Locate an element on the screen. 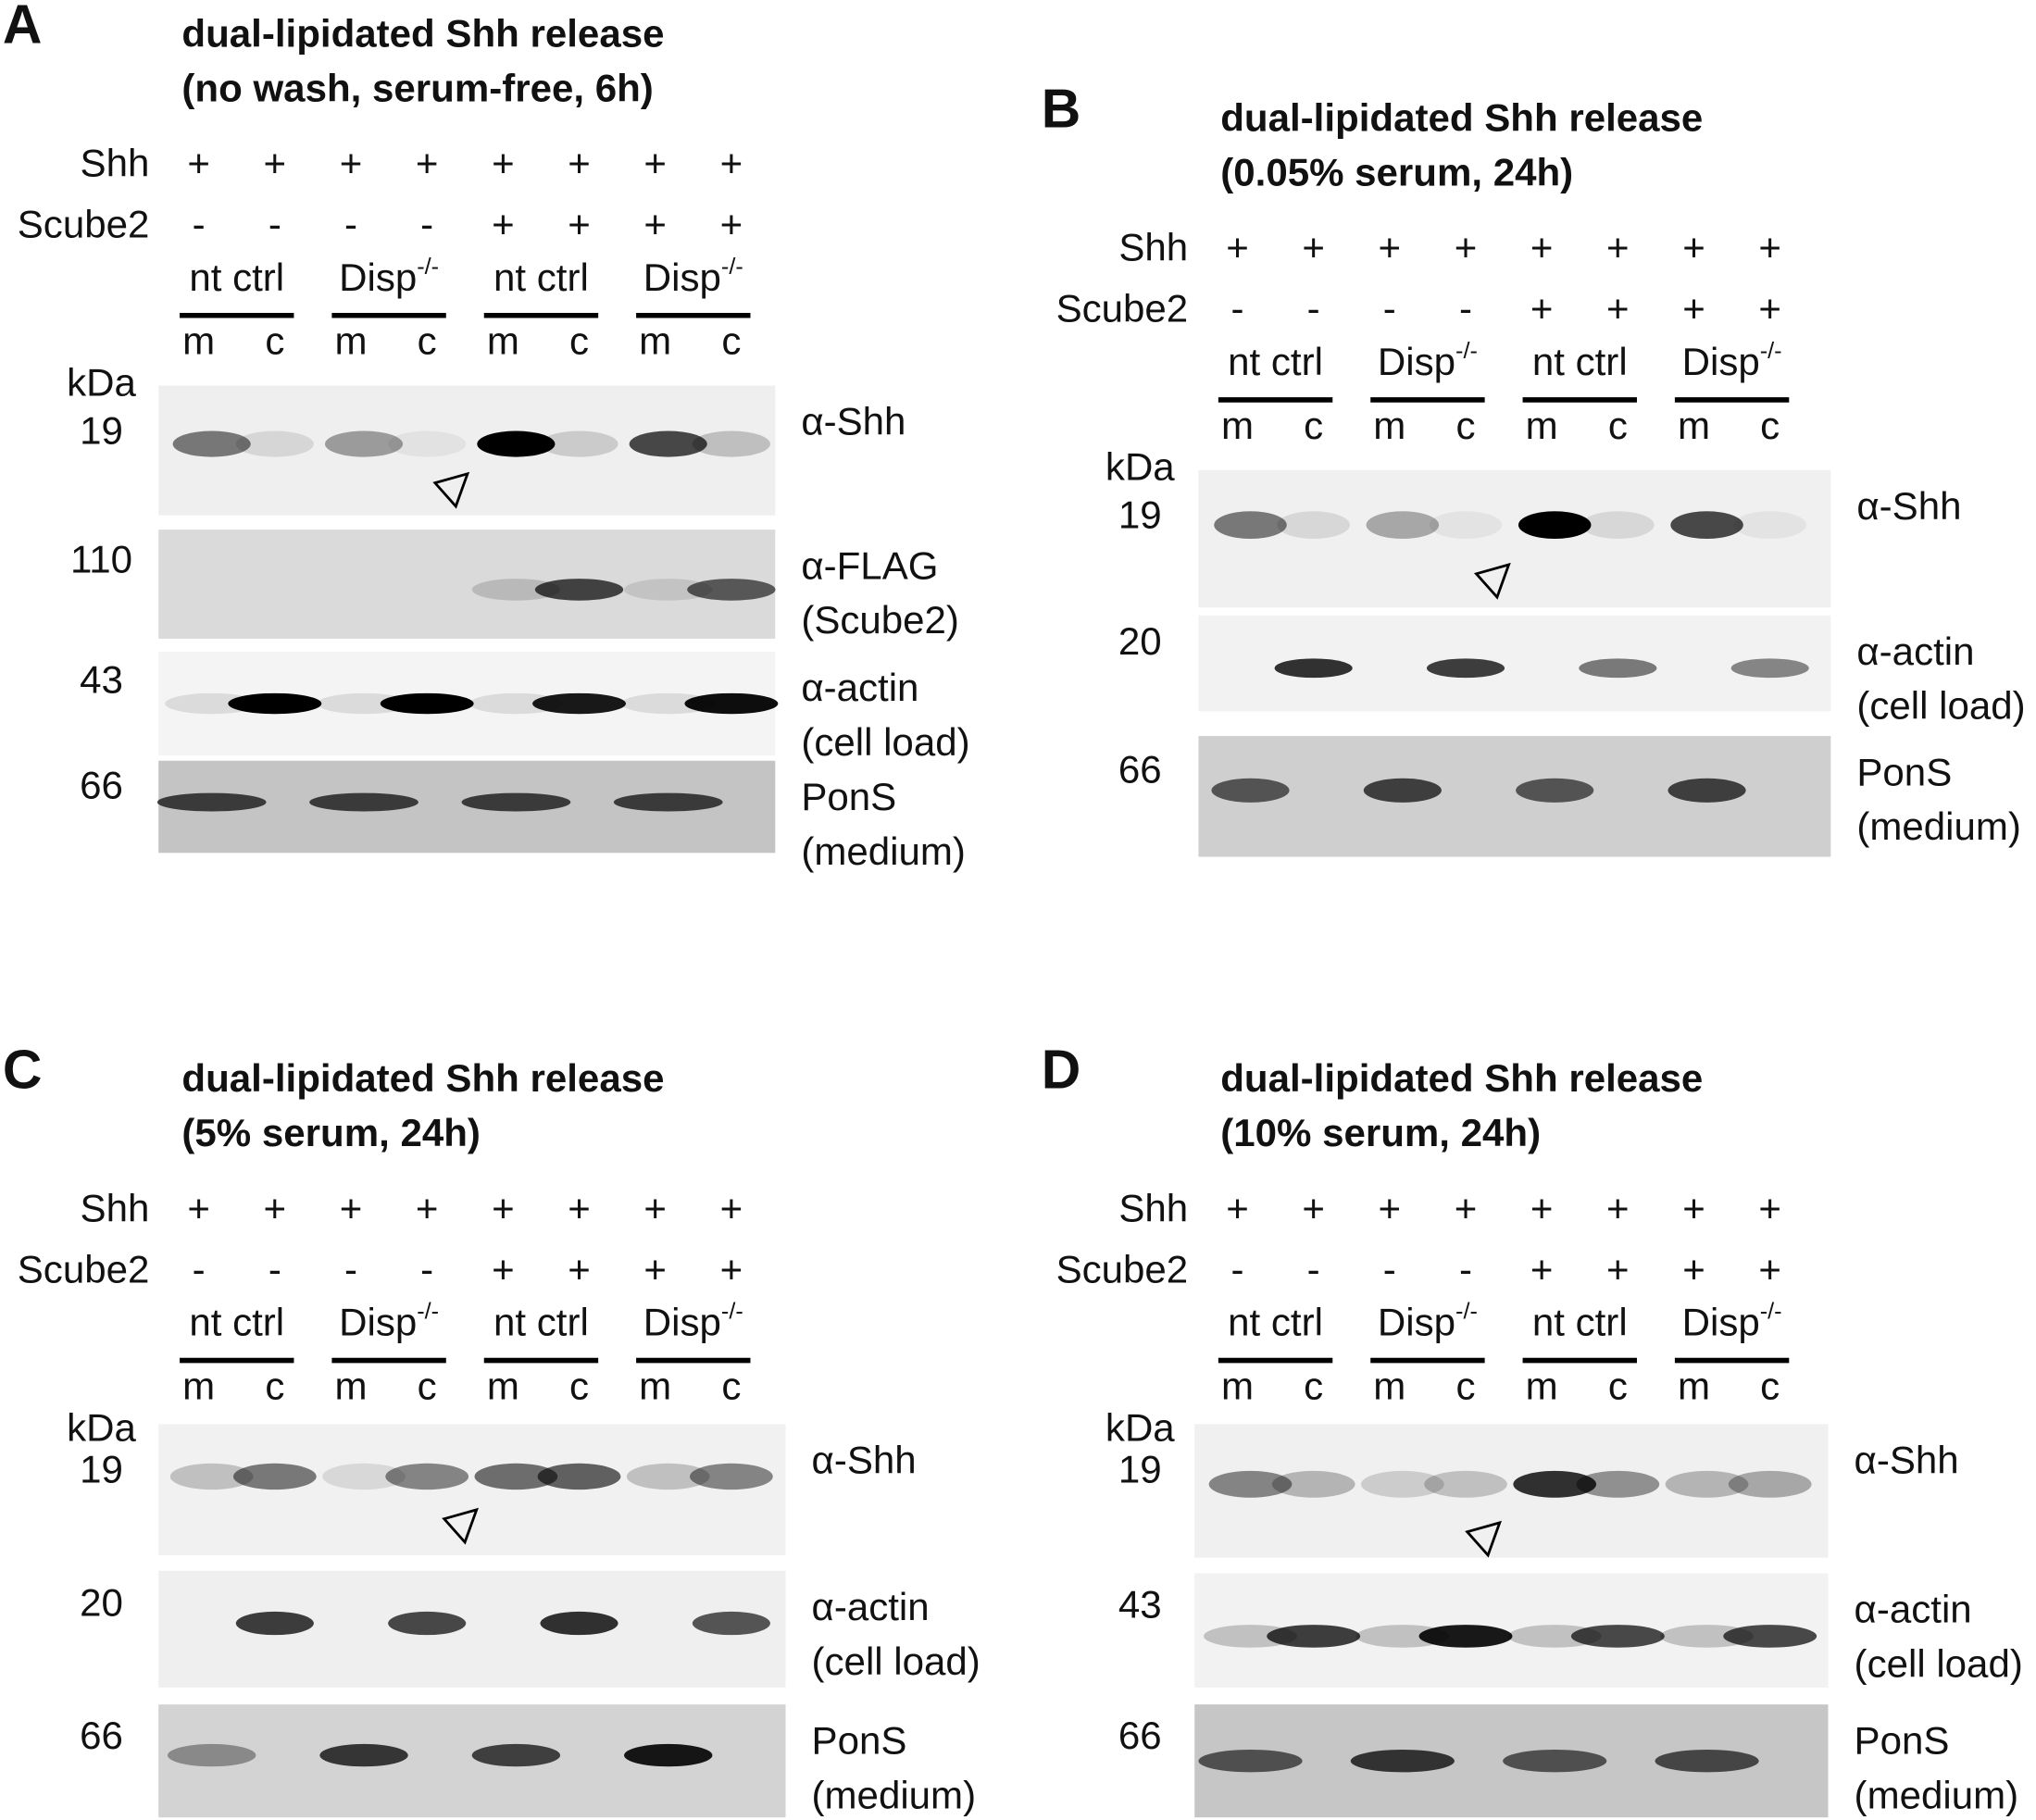  blot-label: α-actin is located at coordinates (1915, 651).